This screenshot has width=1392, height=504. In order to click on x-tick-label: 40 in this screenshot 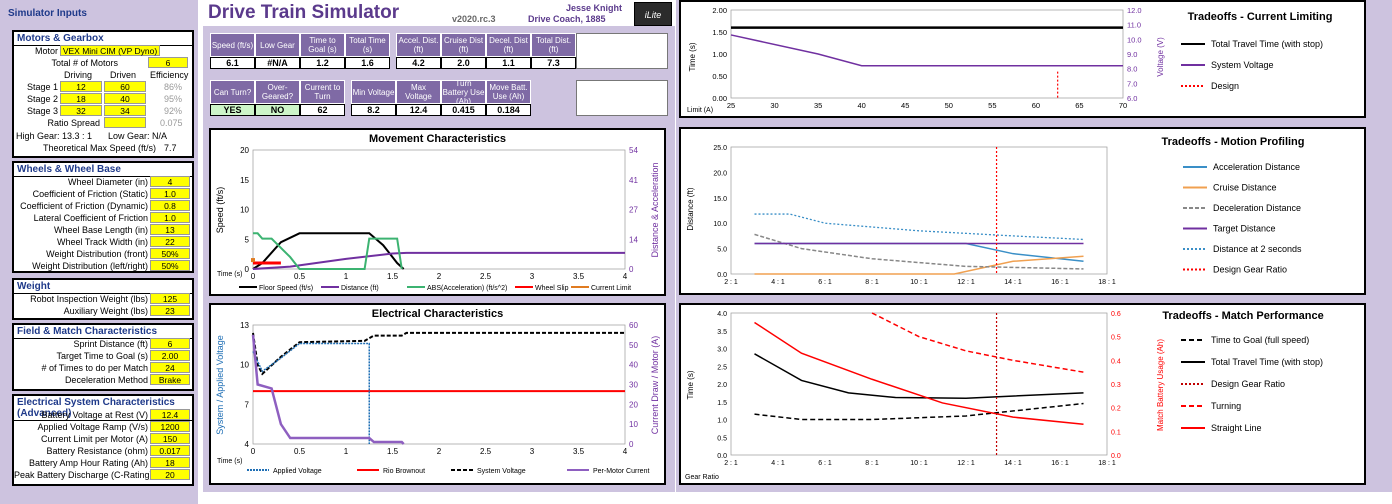, I will do `click(861, 105)`.